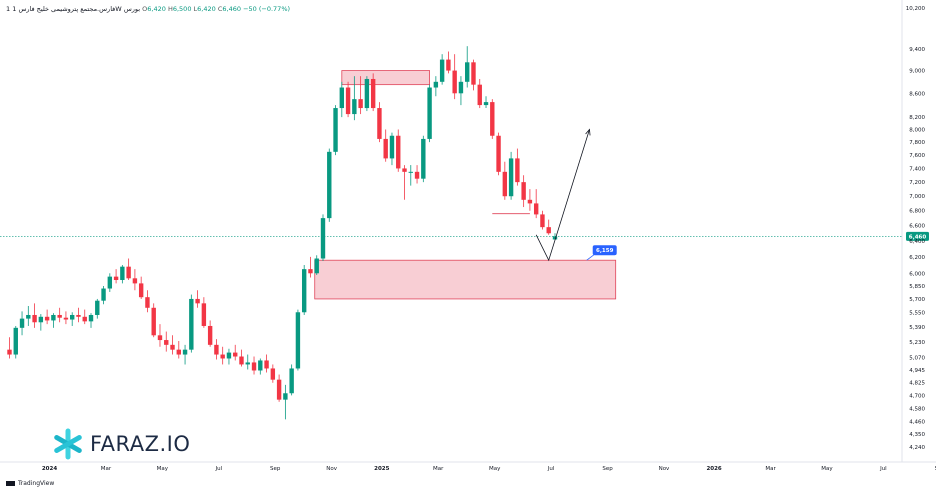 The width and height of the screenshot is (936, 492). I want to click on price-axis-label: 4,700, so click(917, 396).